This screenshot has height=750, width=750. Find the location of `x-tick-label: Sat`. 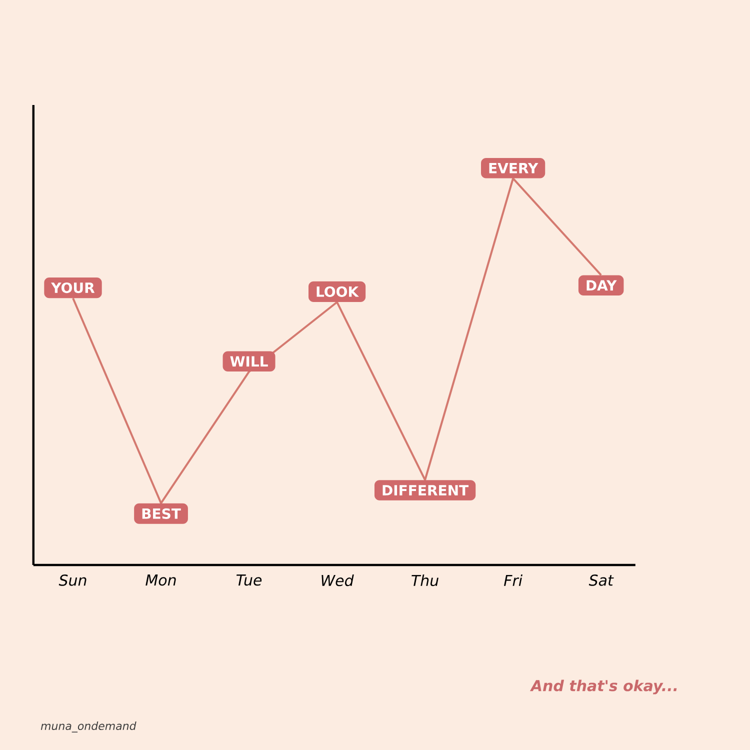

x-tick-label: Sat is located at coordinates (601, 580).